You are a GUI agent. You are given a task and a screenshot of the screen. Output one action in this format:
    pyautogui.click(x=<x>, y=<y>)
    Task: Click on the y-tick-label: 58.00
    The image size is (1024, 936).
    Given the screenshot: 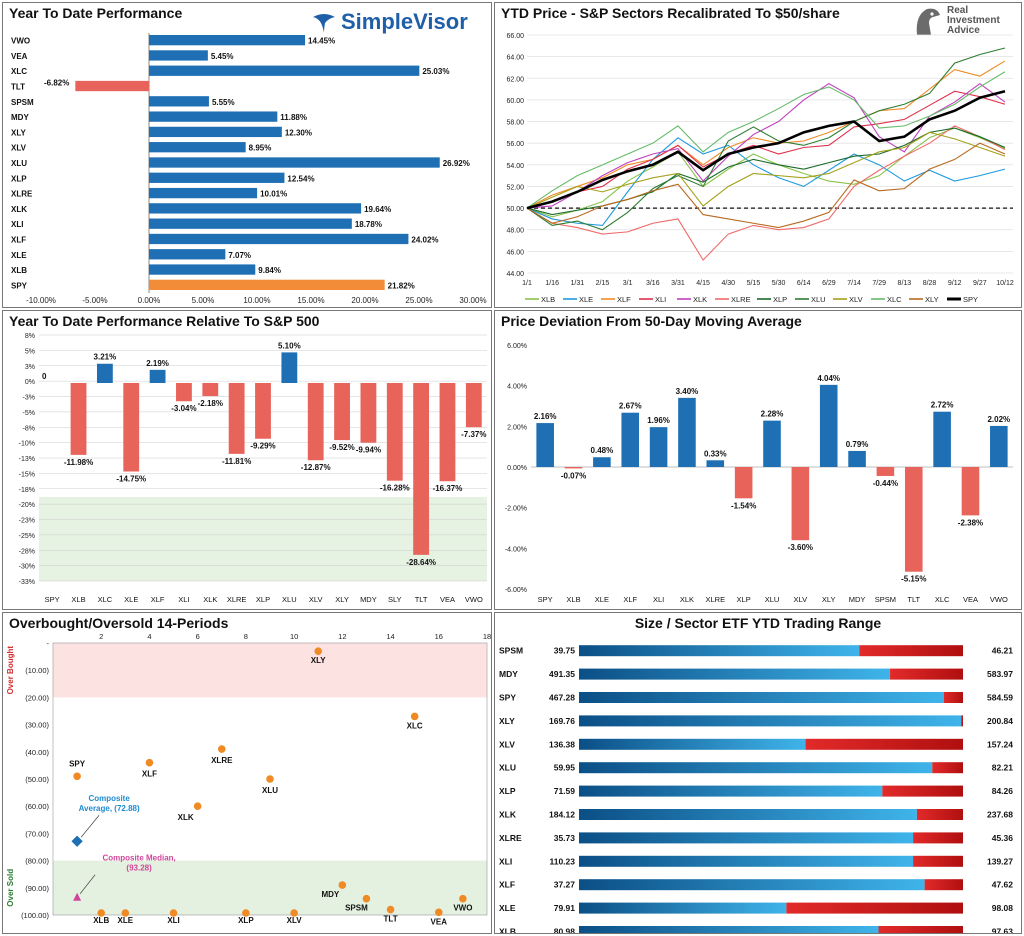 What is the action you would take?
    pyautogui.click(x=515, y=123)
    